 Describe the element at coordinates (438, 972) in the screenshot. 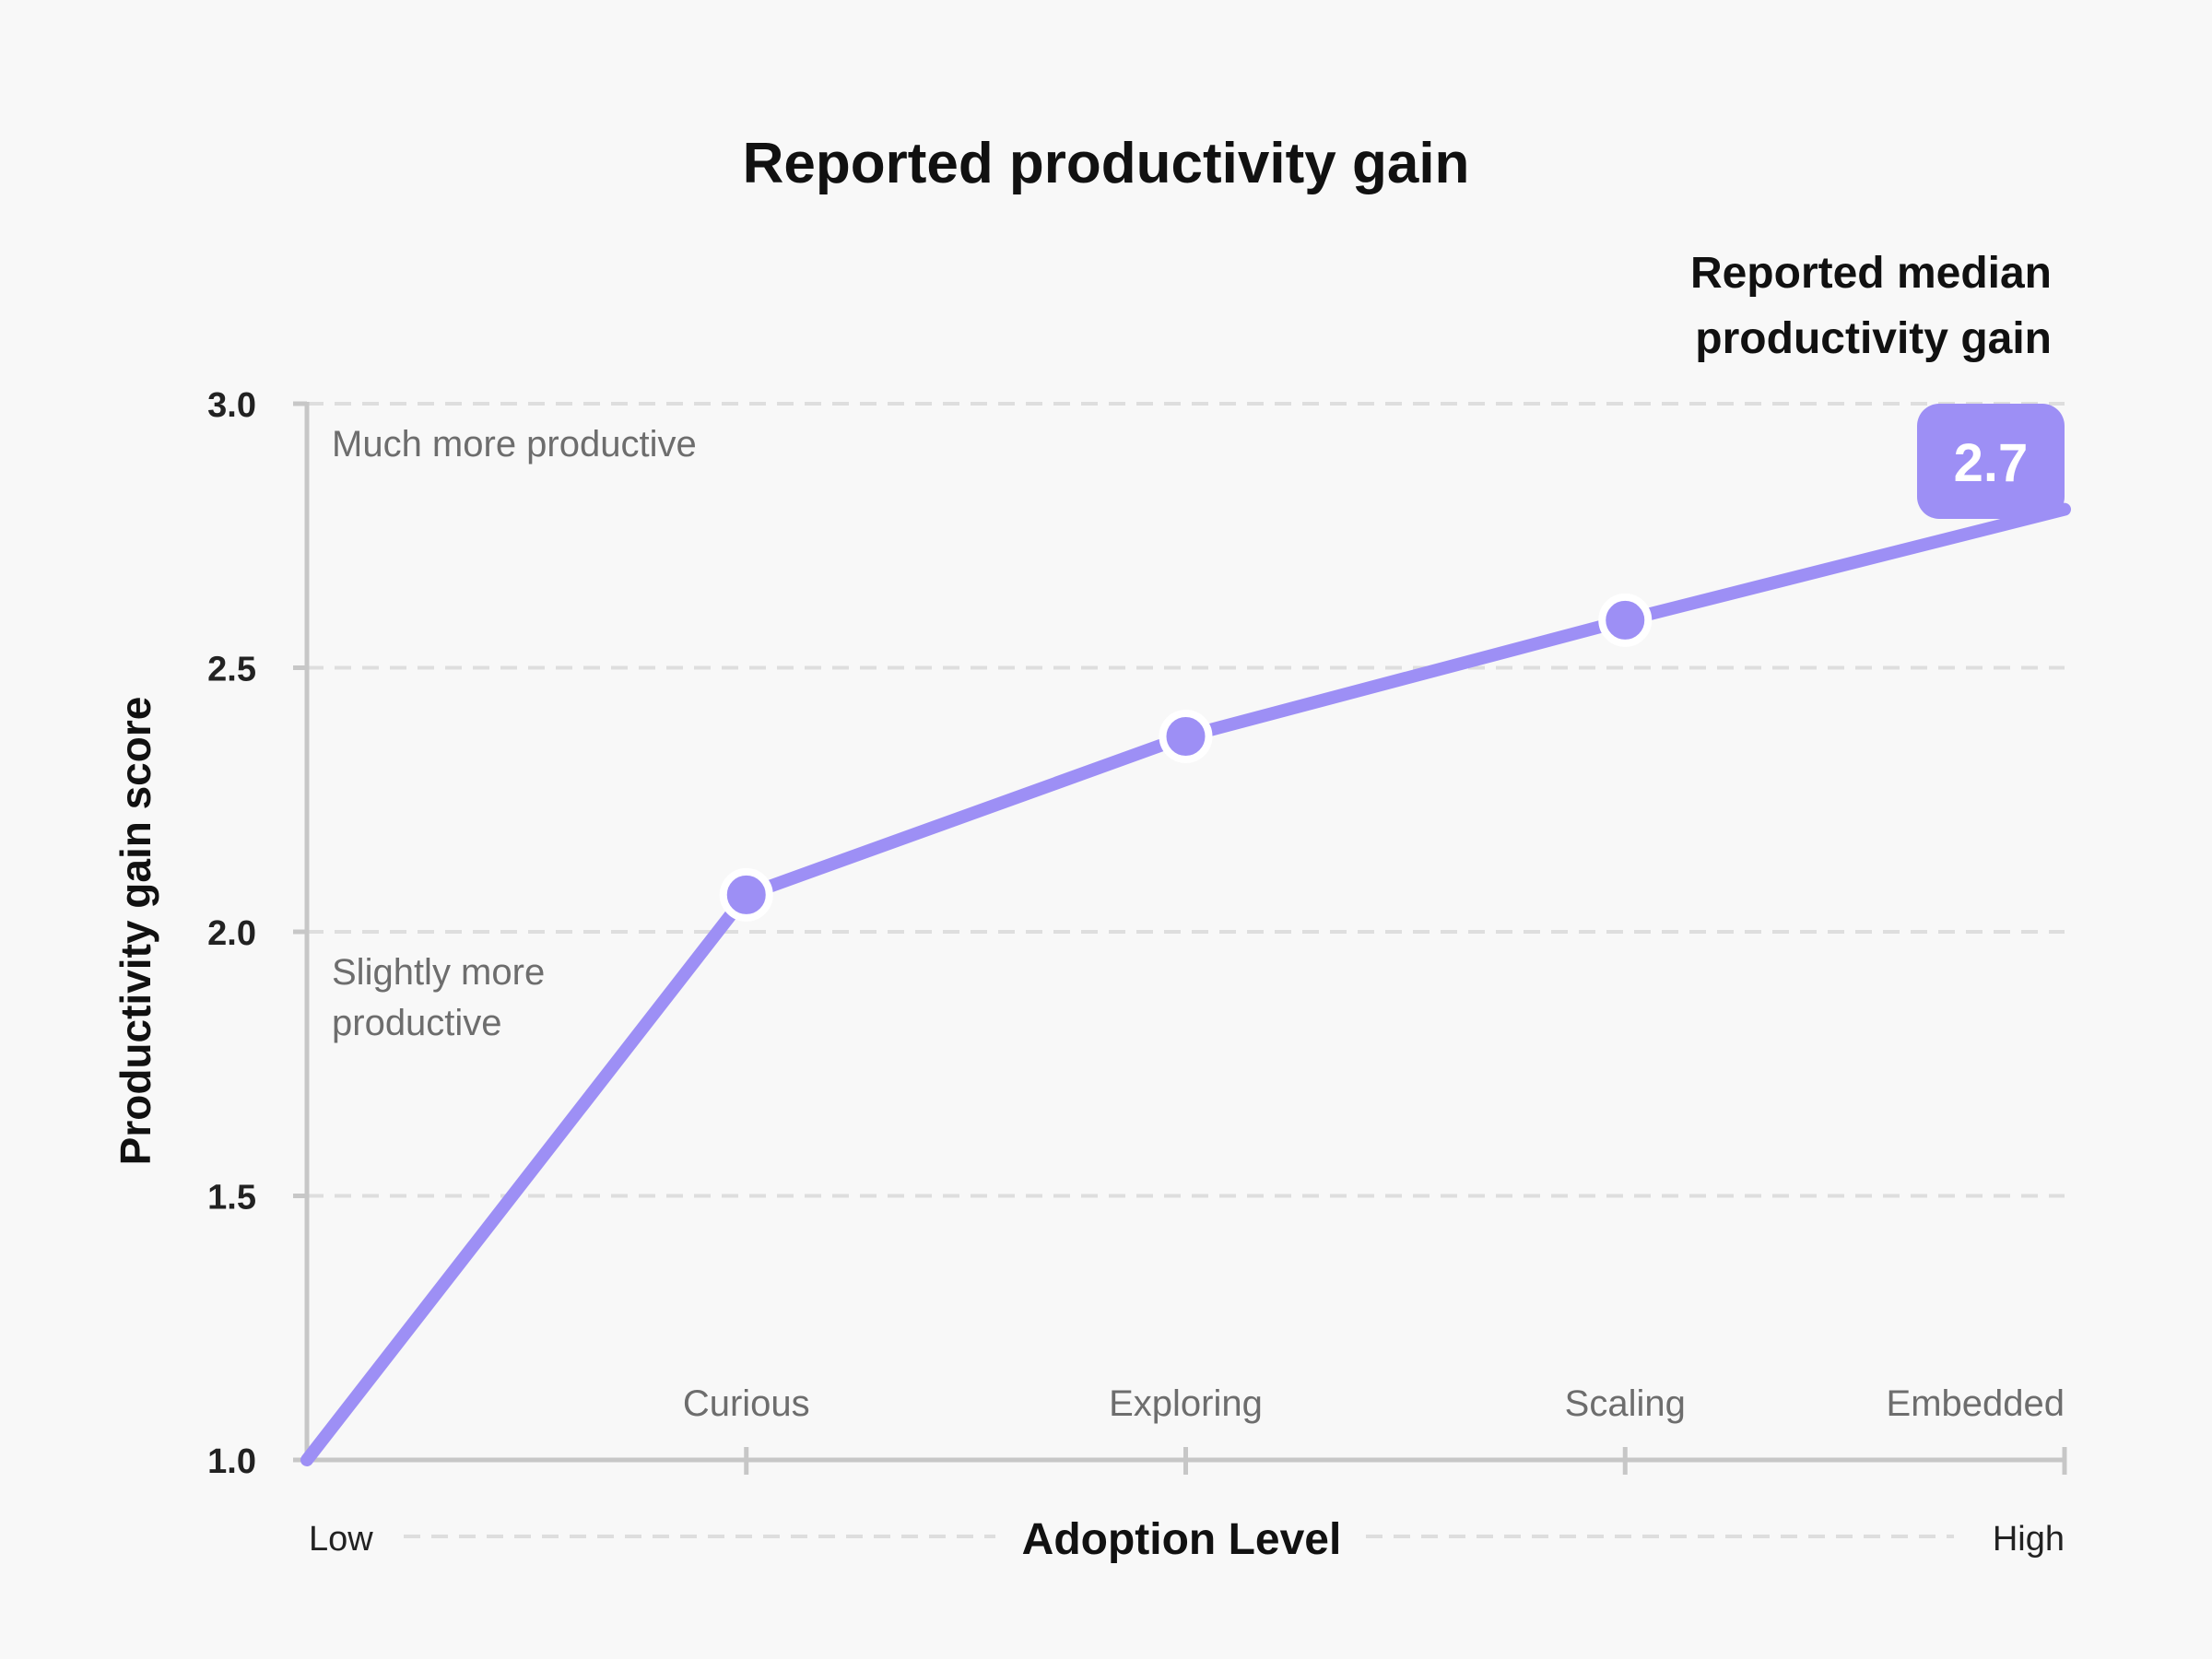

I see `slightly-more-note-line1: Slightly more` at that location.